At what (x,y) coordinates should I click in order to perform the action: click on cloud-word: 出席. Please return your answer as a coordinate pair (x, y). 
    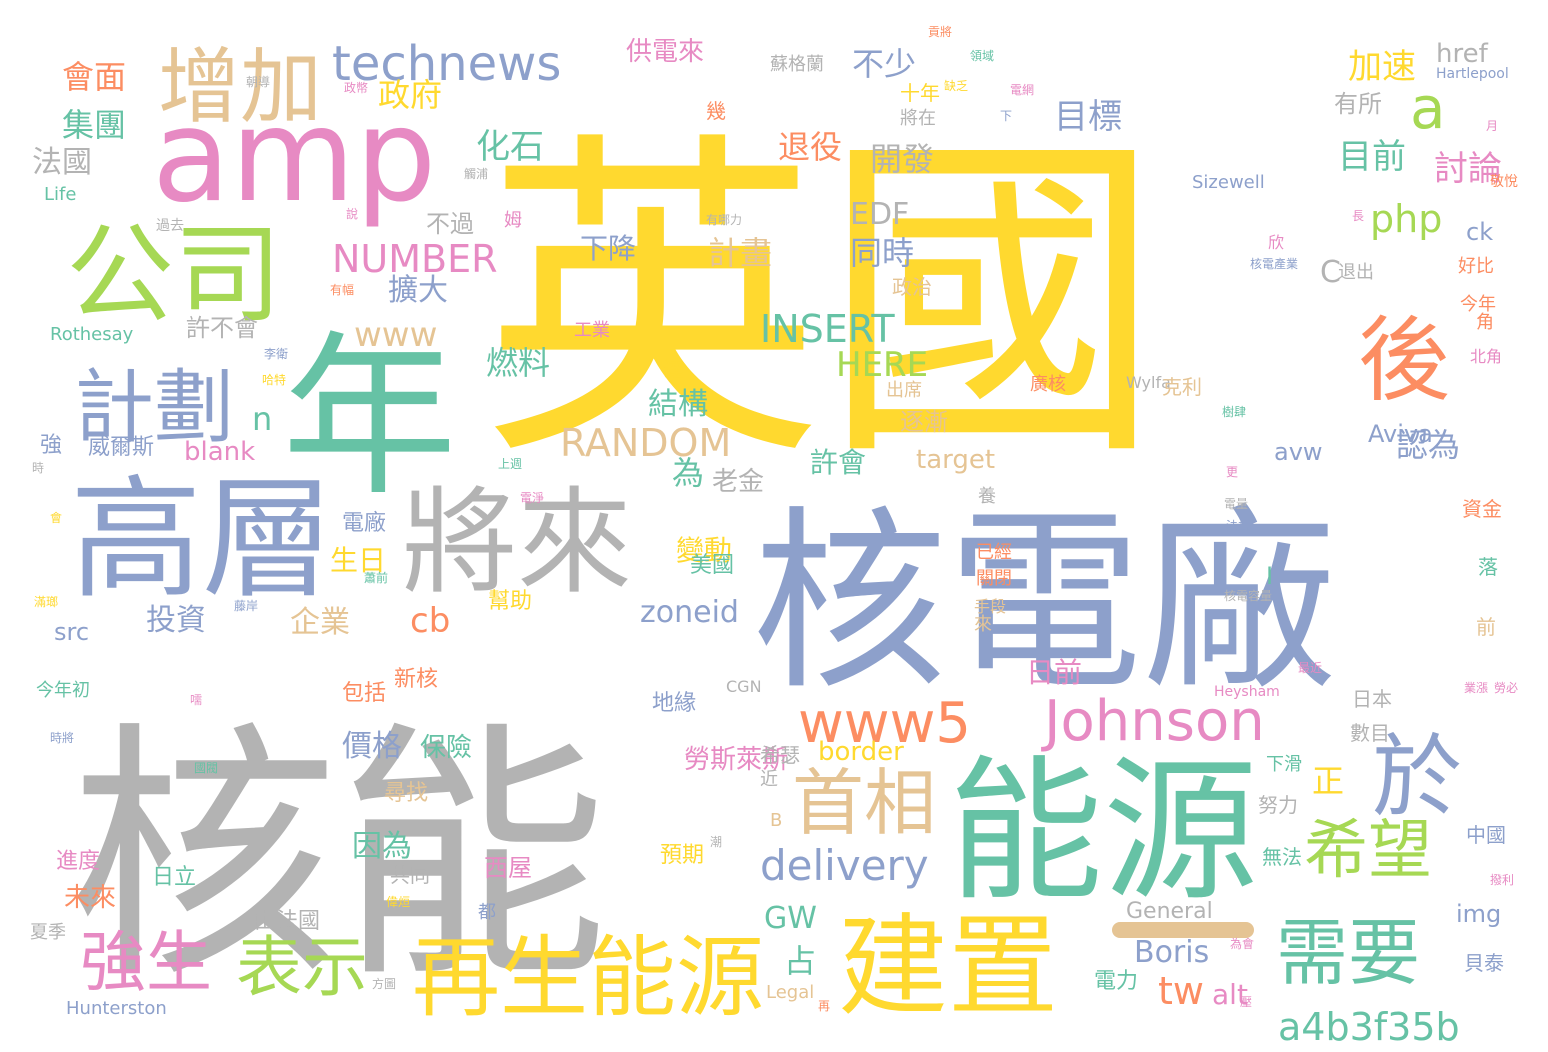
    Looking at the image, I should click on (904, 390).